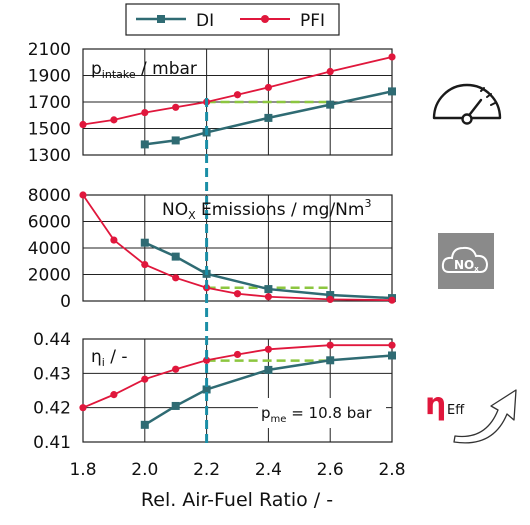 Image resolution: width=530 pixels, height=525 pixels. Describe the element at coordinates (49, 156) in the screenshot. I see `y-tick-label-intake: 1300` at that location.